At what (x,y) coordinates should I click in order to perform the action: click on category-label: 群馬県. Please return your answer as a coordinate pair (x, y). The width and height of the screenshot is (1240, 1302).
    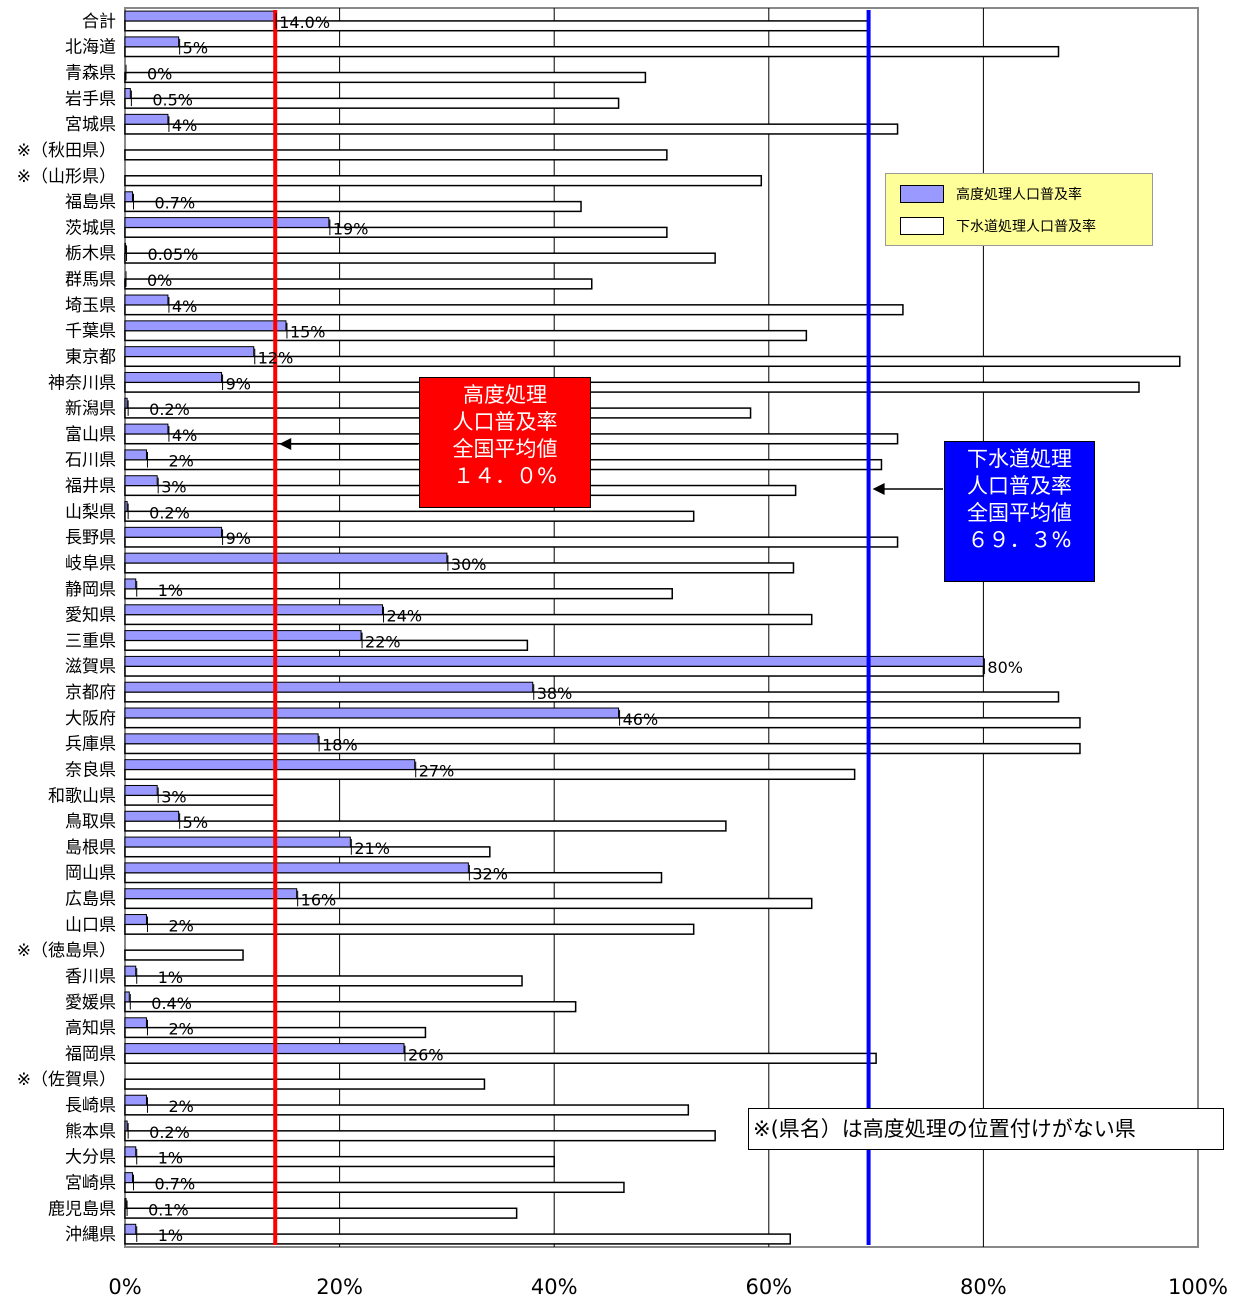
    Looking at the image, I should click on (90, 280).